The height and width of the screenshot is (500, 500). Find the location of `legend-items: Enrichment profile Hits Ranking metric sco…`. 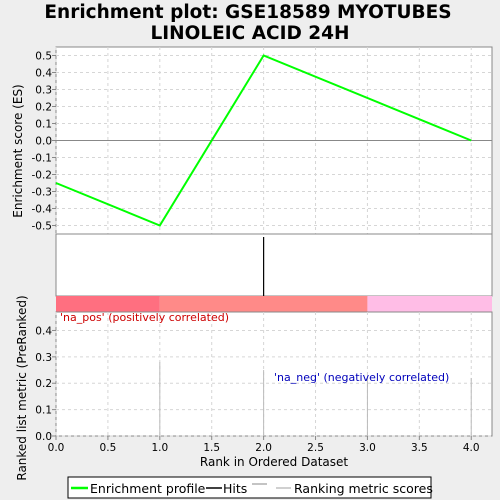

legend-items: Enrichment profile Hits Ranking metric sco… is located at coordinates (252, 488).